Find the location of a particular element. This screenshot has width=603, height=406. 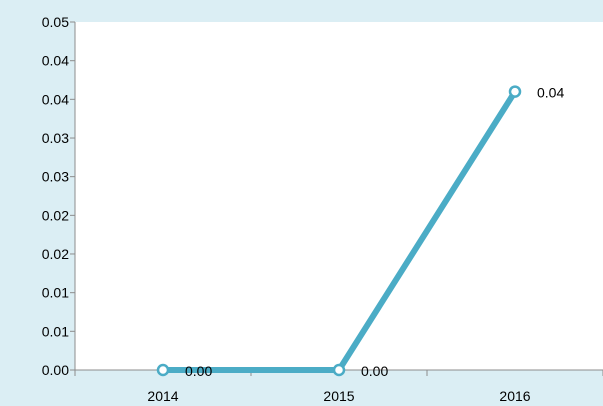

x-tick-label: 2014 is located at coordinates (162, 396).